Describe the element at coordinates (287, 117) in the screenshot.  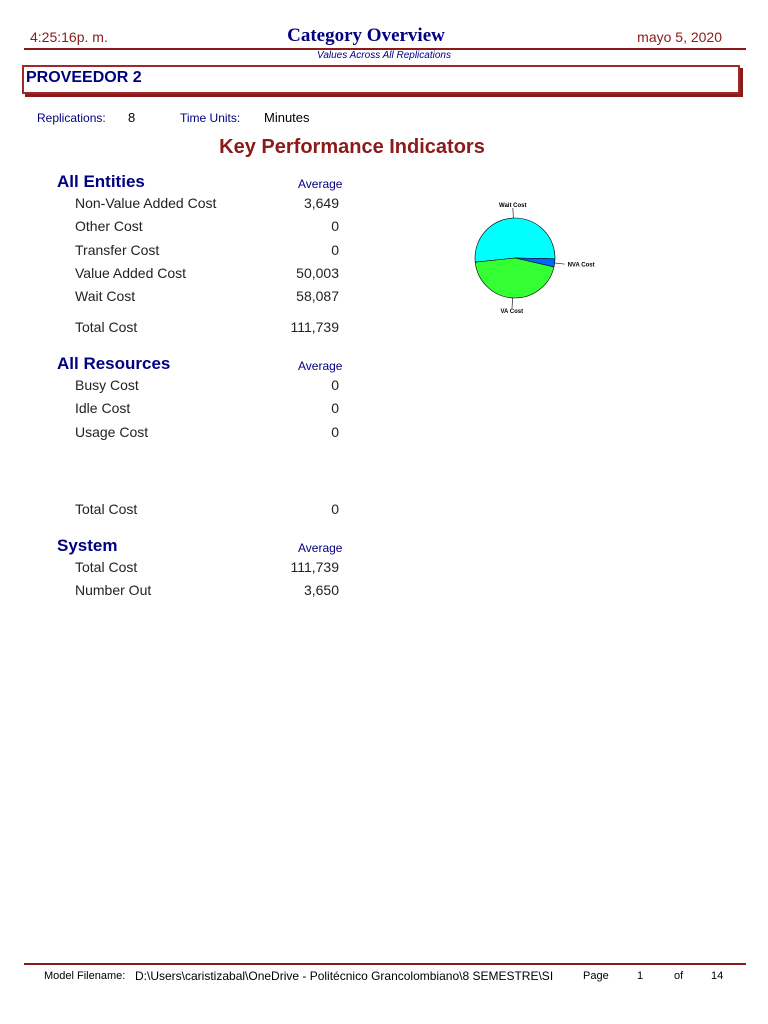
I see `time-units: Minutes` at that location.